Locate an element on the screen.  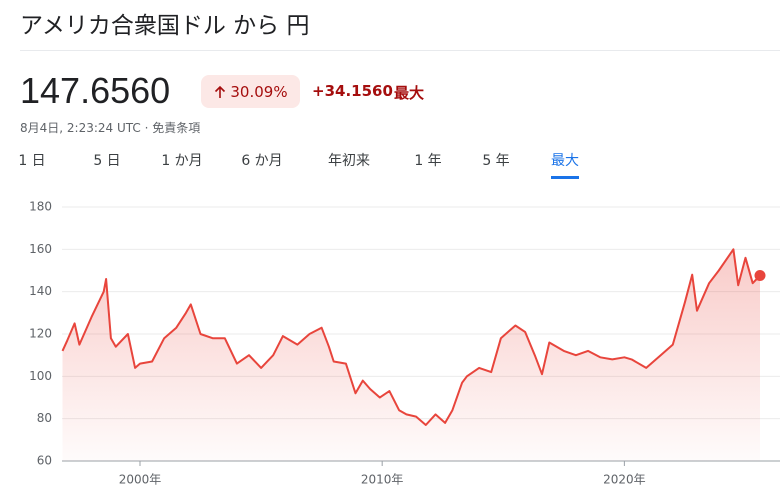
title: アメリカ合衆国ドル から 円 is located at coordinates (165, 26).